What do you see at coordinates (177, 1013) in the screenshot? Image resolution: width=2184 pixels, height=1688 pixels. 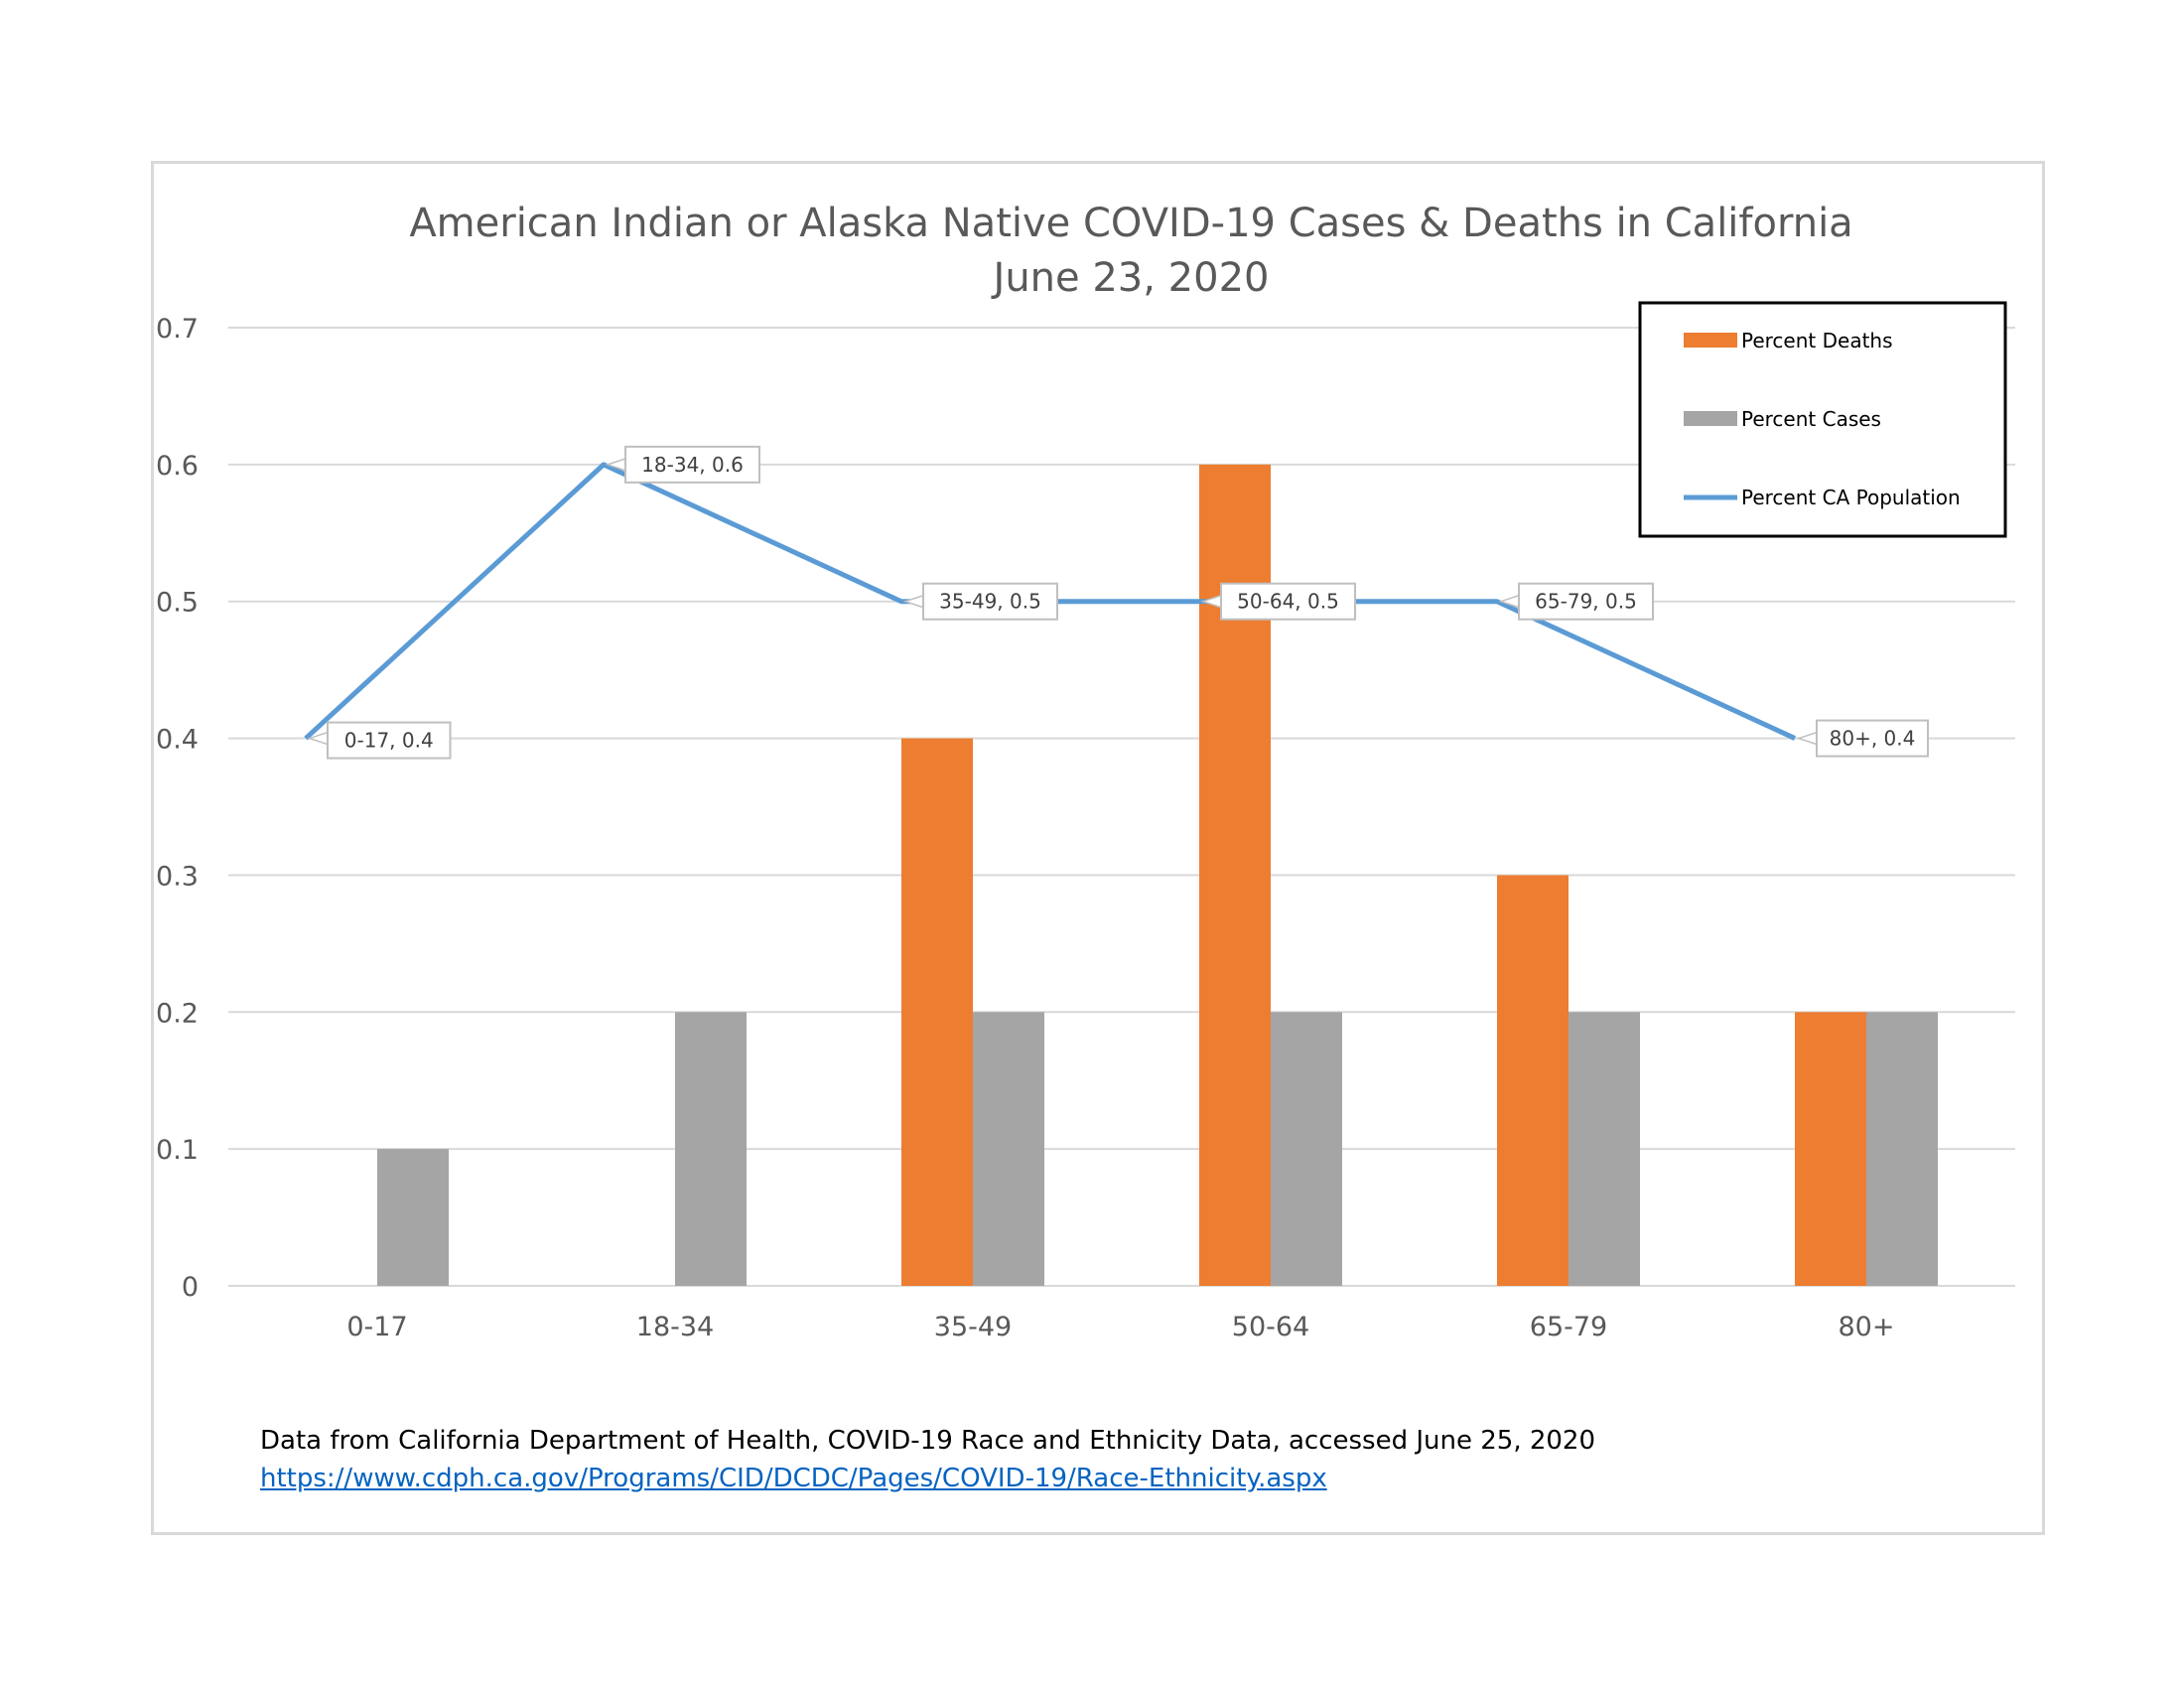 I see `y-tick-label: 0.2` at bounding box center [177, 1013].